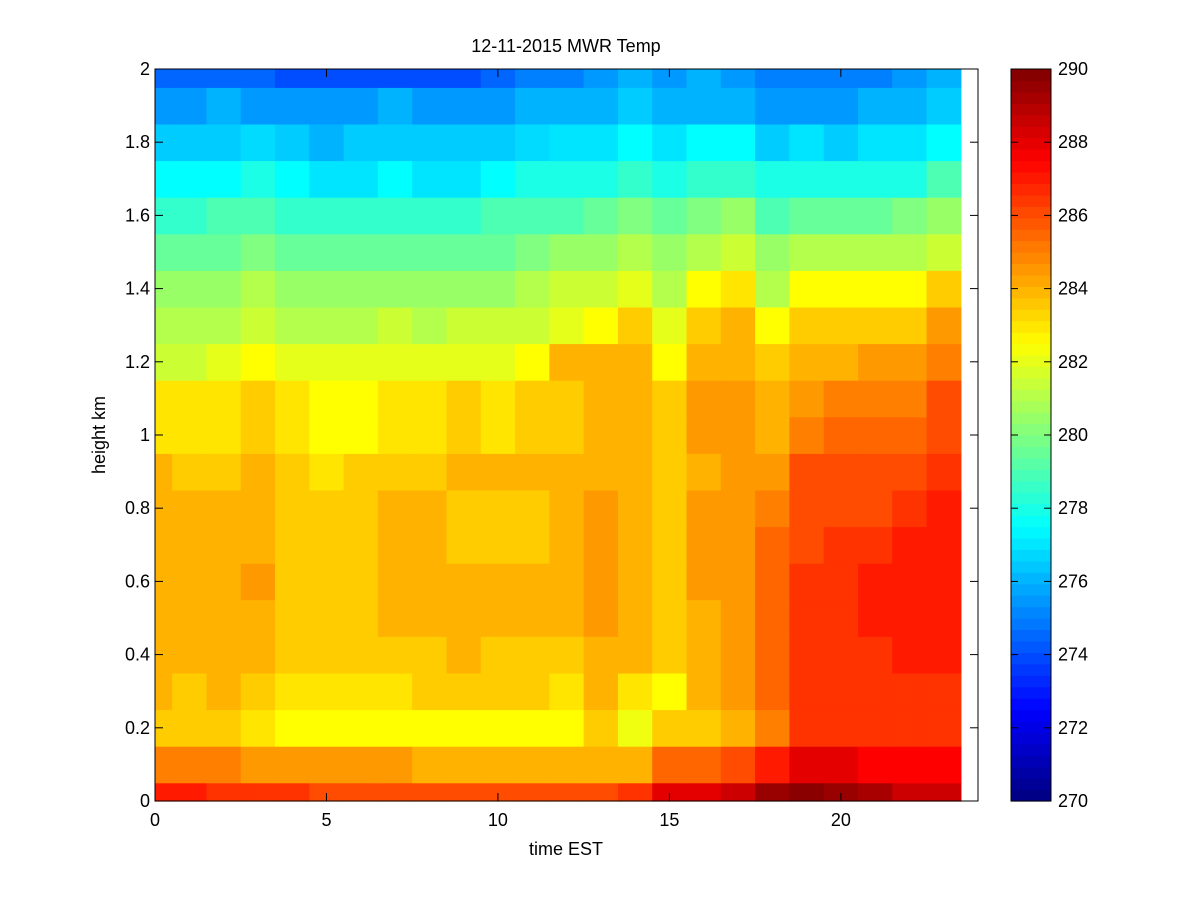  What do you see at coordinates (1073, 362) in the screenshot?
I see `colorbar-tick-label: 282` at bounding box center [1073, 362].